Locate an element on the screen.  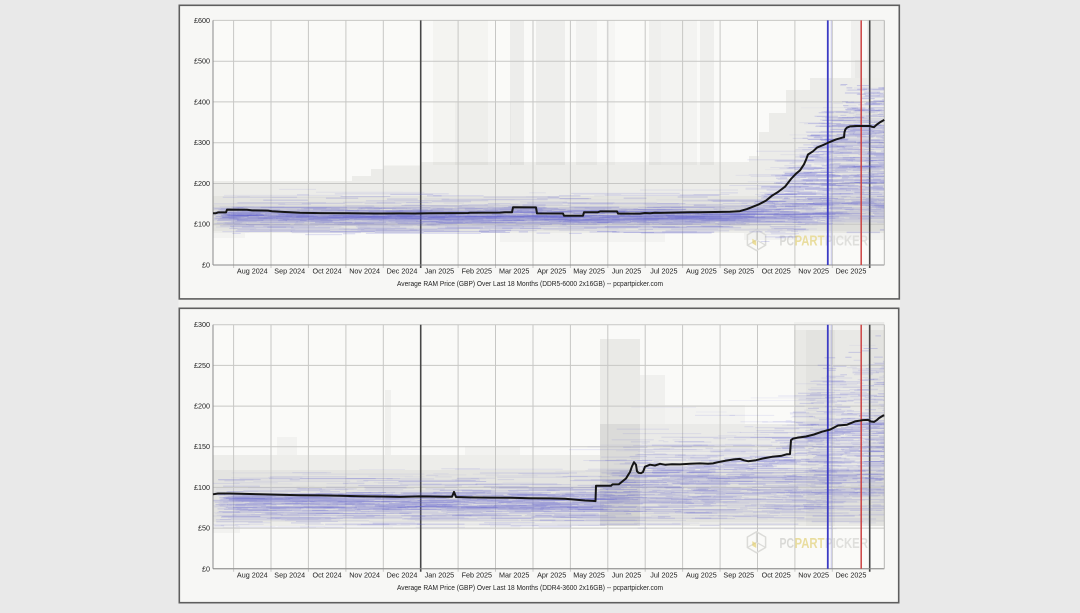
svg-text: £150 is located at coordinates (202, 446).